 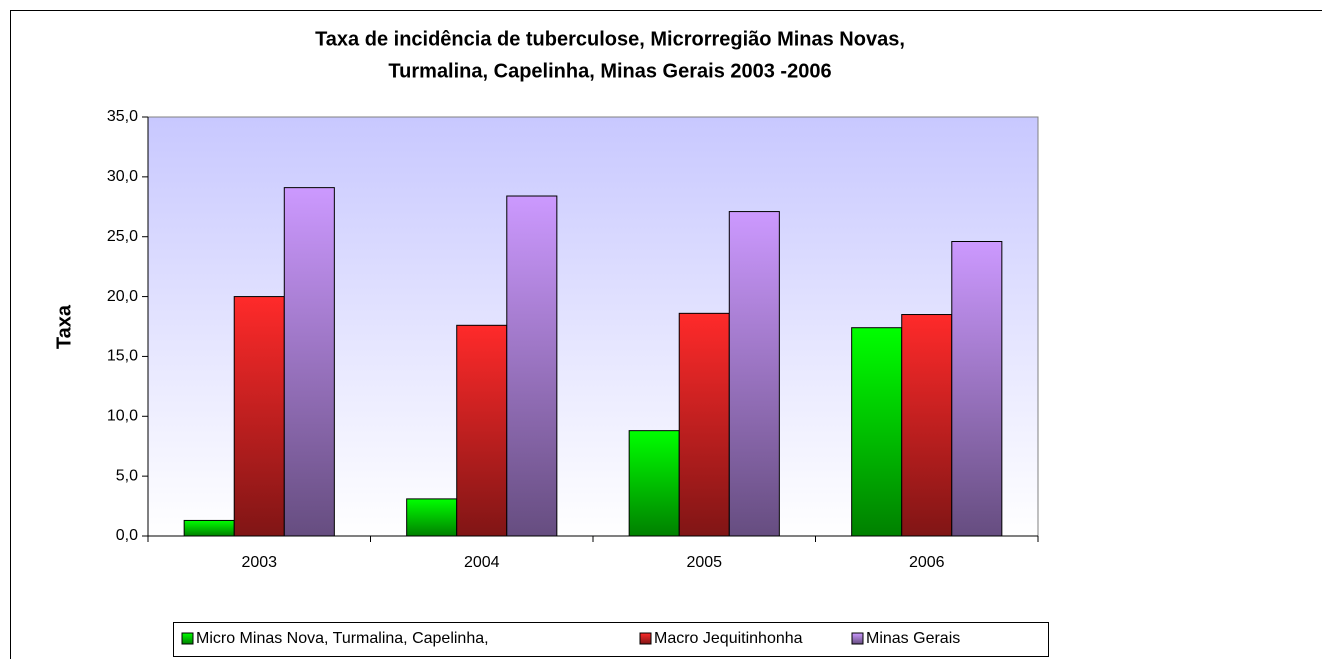 What do you see at coordinates (611, 639) in the screenshot?
I see `legend` at bounding box center [611, 639].